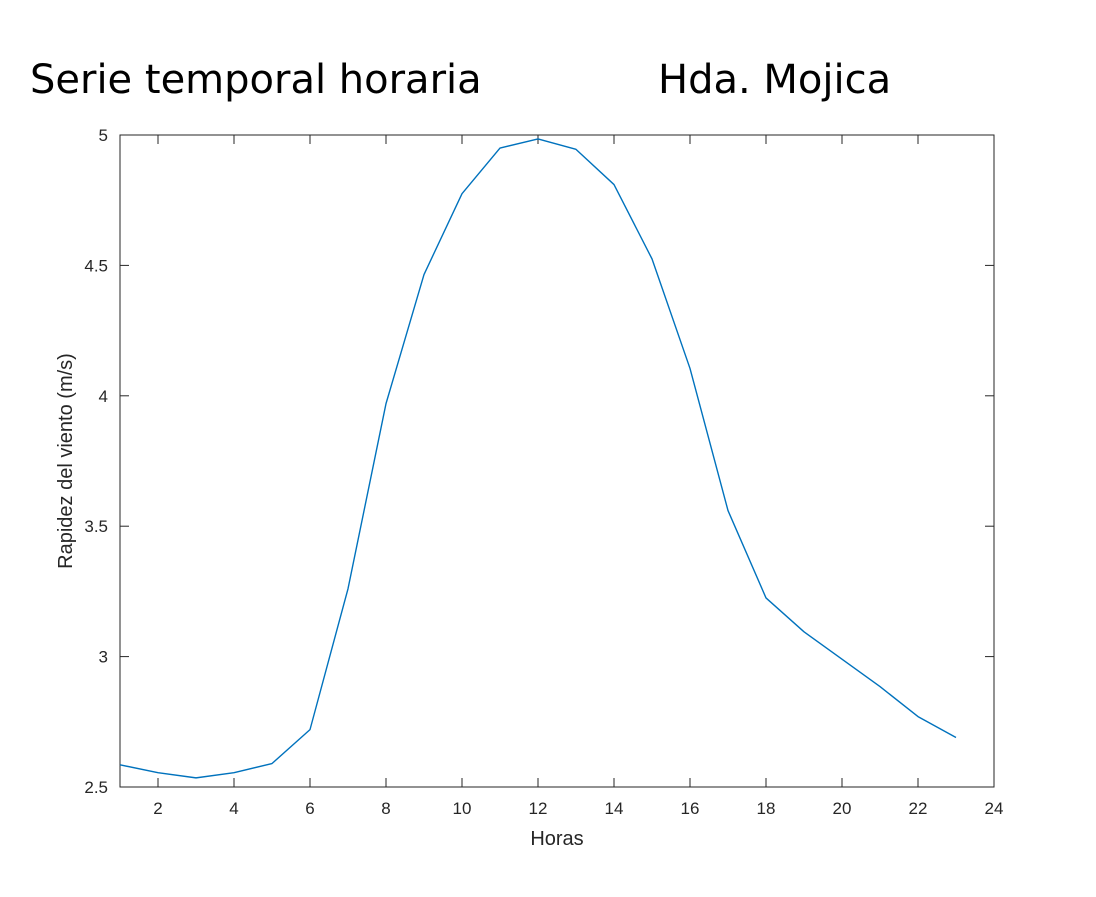  Describe the element at coordinates (96, 787) in the screenshot. I see `y-tick-label: 2.5` at that location.